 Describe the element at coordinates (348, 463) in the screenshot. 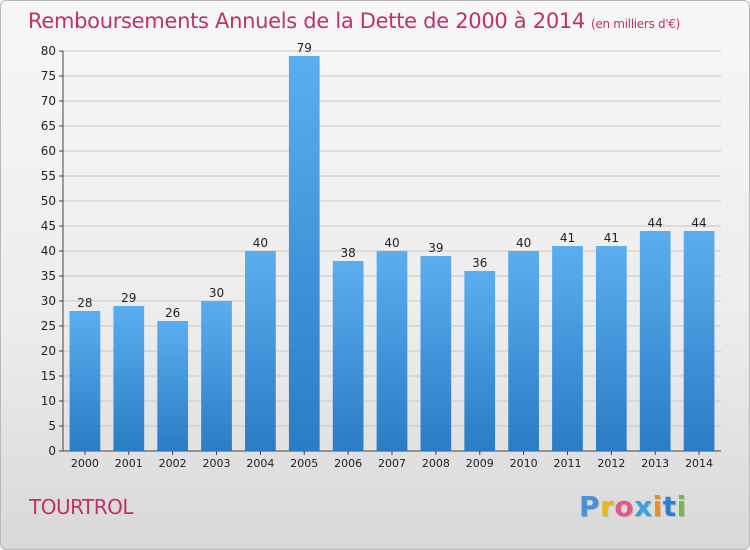

I see `x-tick-label: 2006` at that location.